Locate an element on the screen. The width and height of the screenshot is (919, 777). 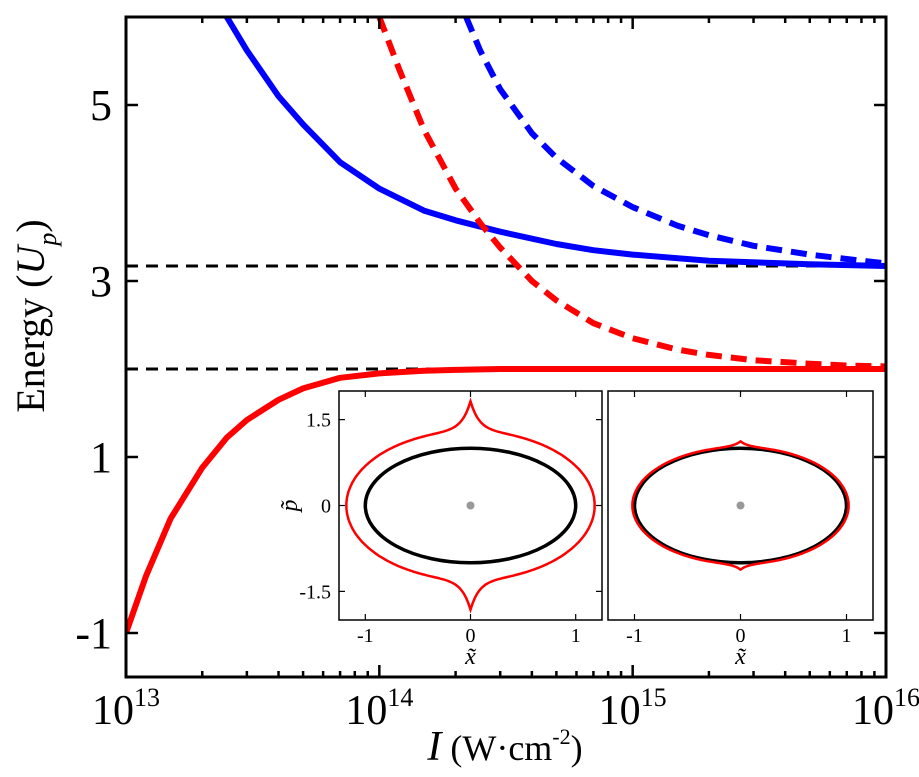
inset-2-x-tick-label-1: -1 is located at coordinates (634, 636).